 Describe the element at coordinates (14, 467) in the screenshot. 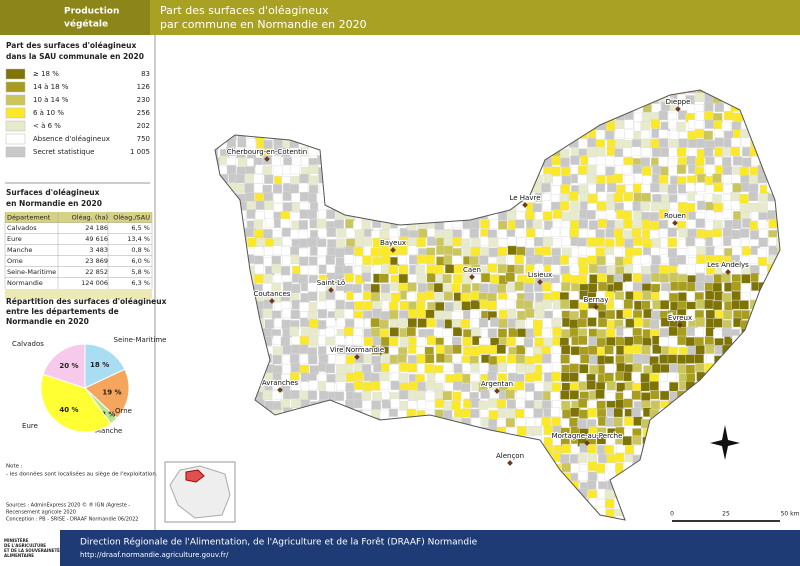

I see `note: Note :` at that location.